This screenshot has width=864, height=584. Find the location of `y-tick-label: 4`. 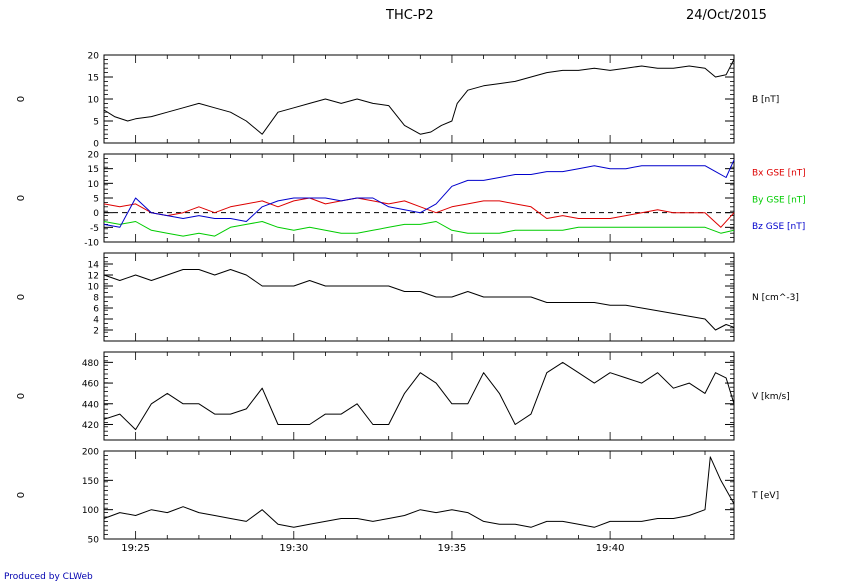

y-tick-label: 4 is located at coordinates (96, 321).